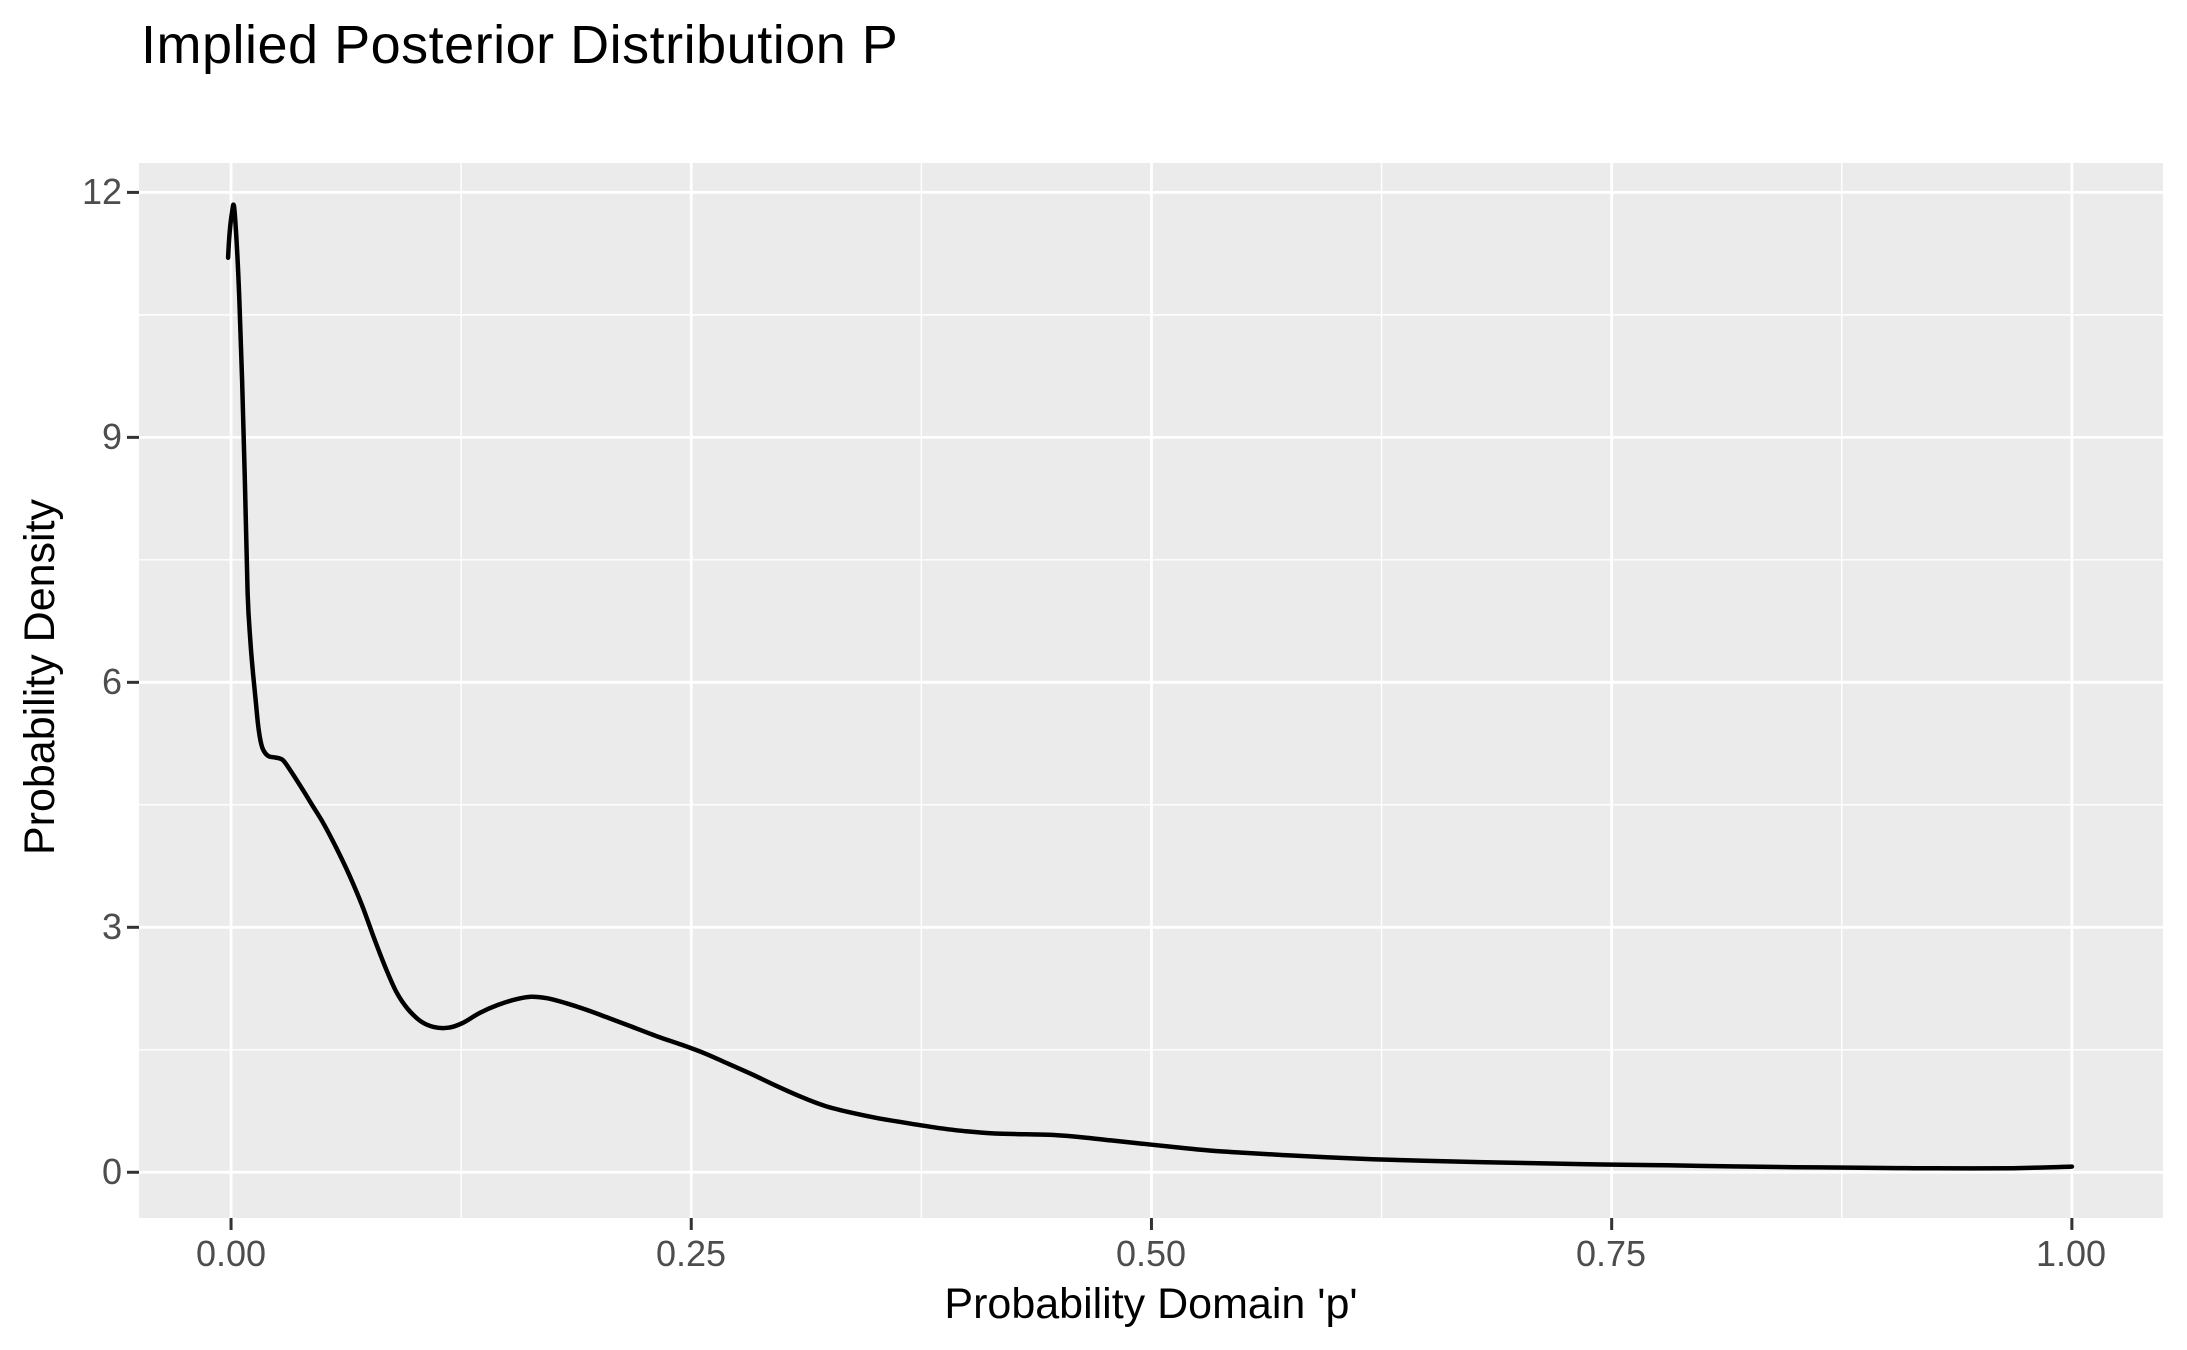 This screenshot has height=1350, width=2187. What do you see at coordinates (1151, 1304) in the screenshot?
I see `x-axis-title: Probability Domain 'p'` at bounding box center [1151, 1304].